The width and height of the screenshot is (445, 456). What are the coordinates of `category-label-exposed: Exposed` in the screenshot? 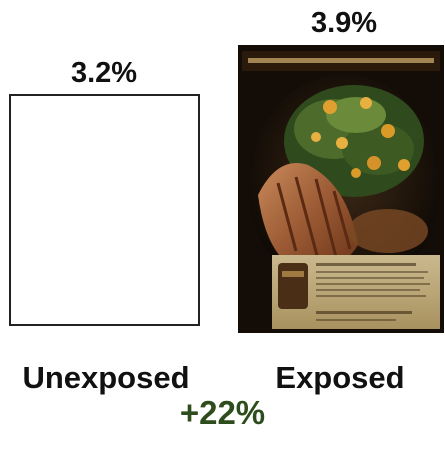 It's located at (340, 377).